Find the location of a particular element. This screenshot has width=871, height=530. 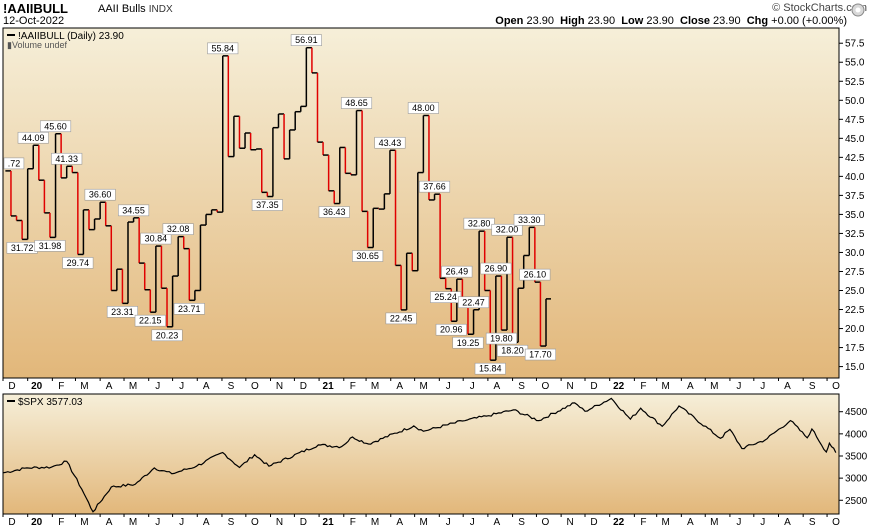

bulls-data-label: 48.00 is located at coordinates (423, 108).